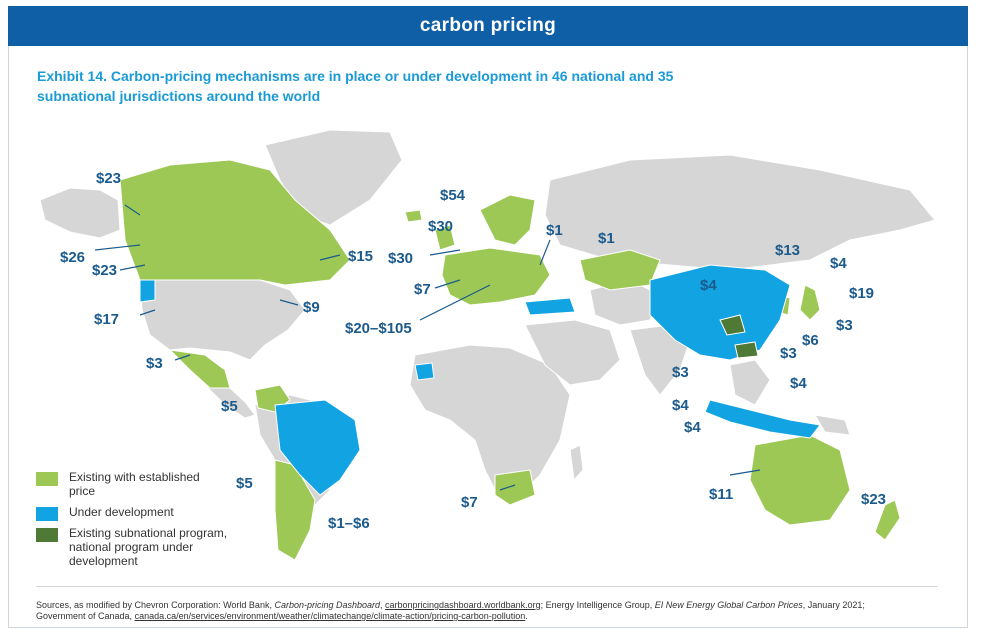  I want to click on price-label-korea-east: $4, so click(838, 263).